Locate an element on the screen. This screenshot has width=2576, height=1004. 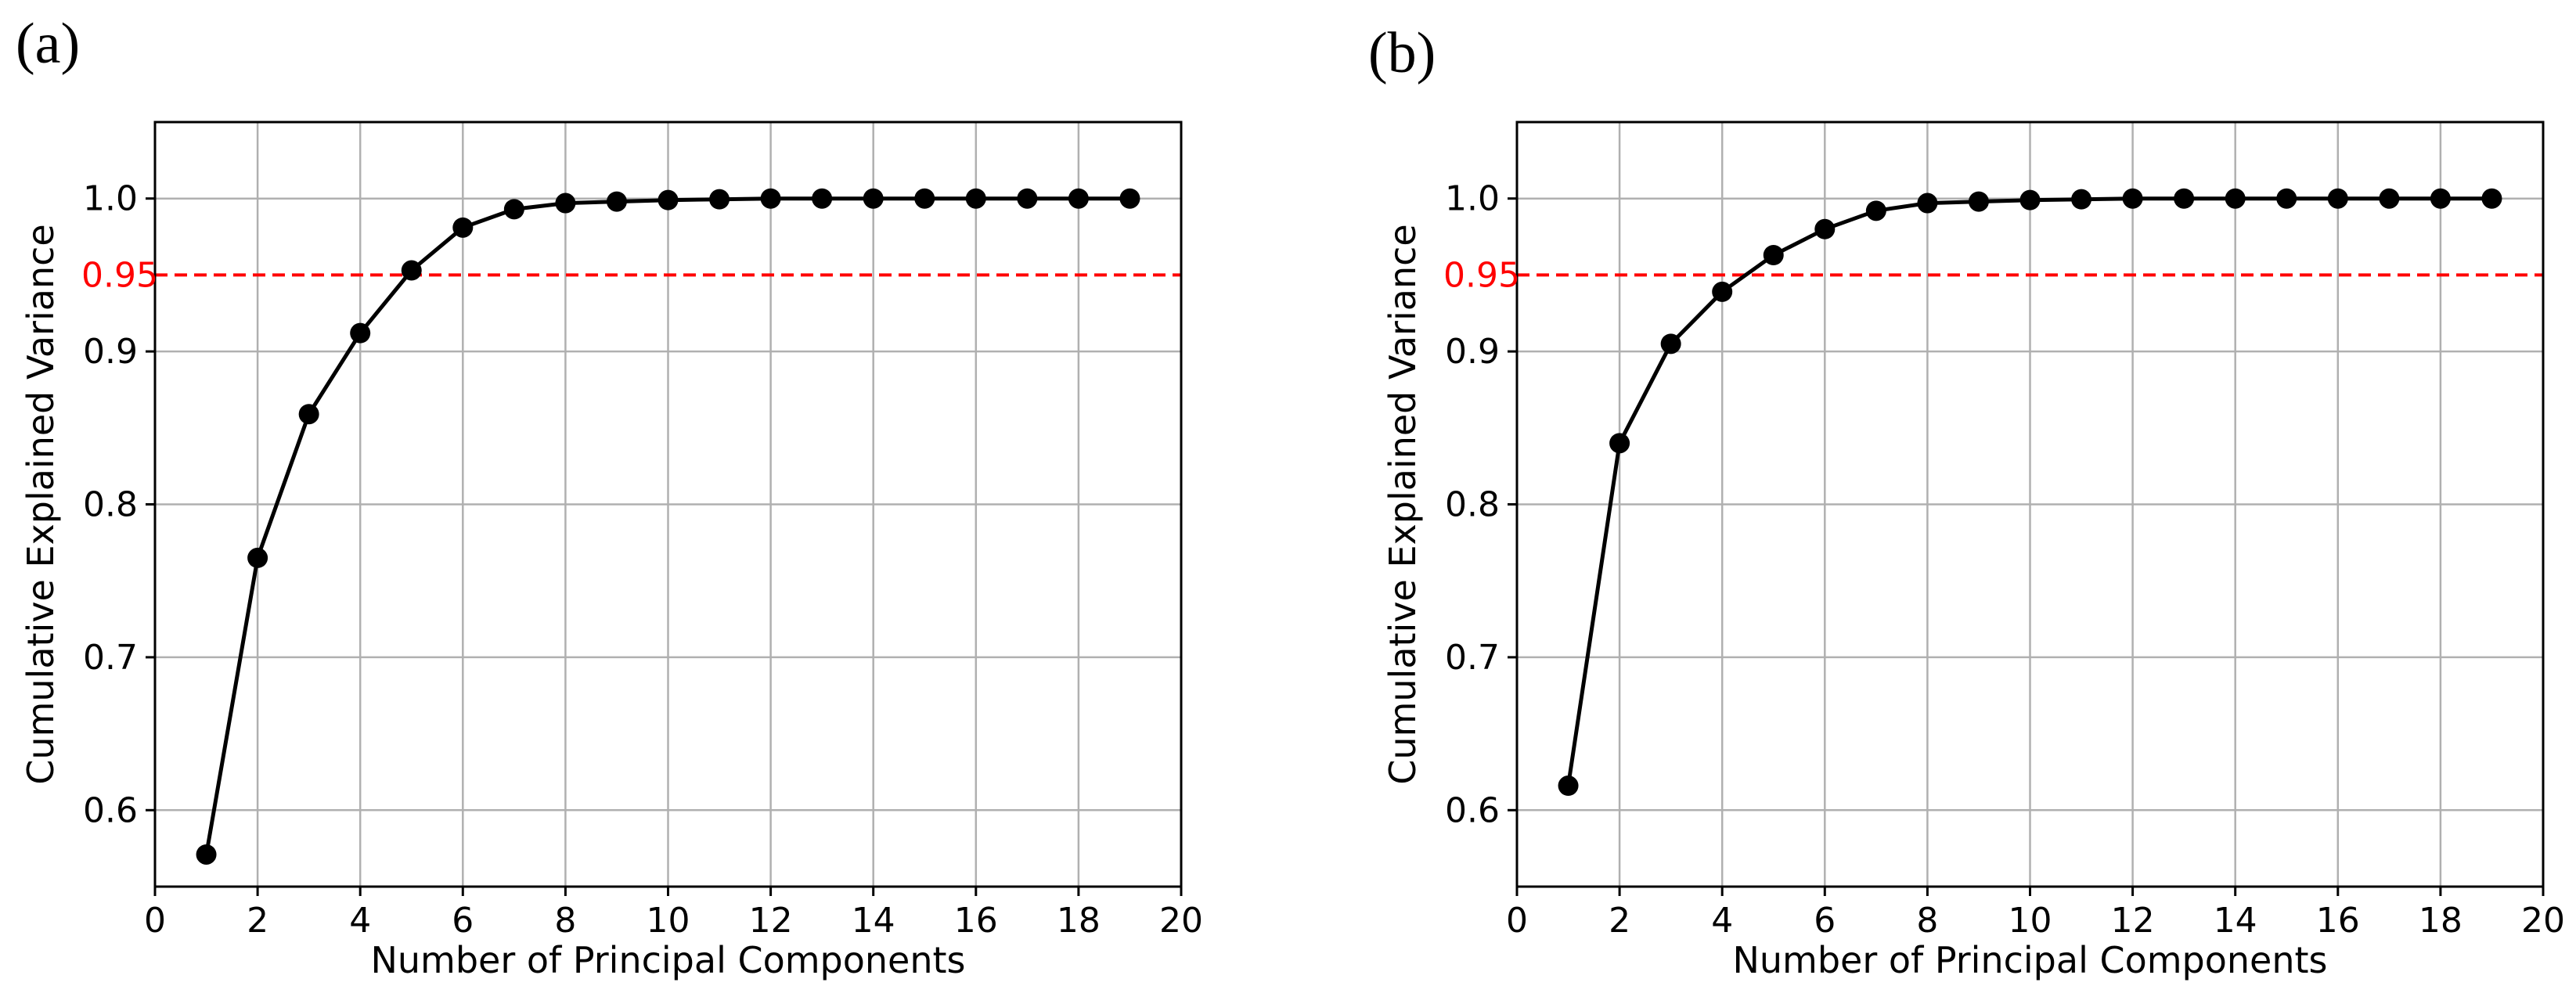
panel-label: (b) is located at coordinates (1402, 53).